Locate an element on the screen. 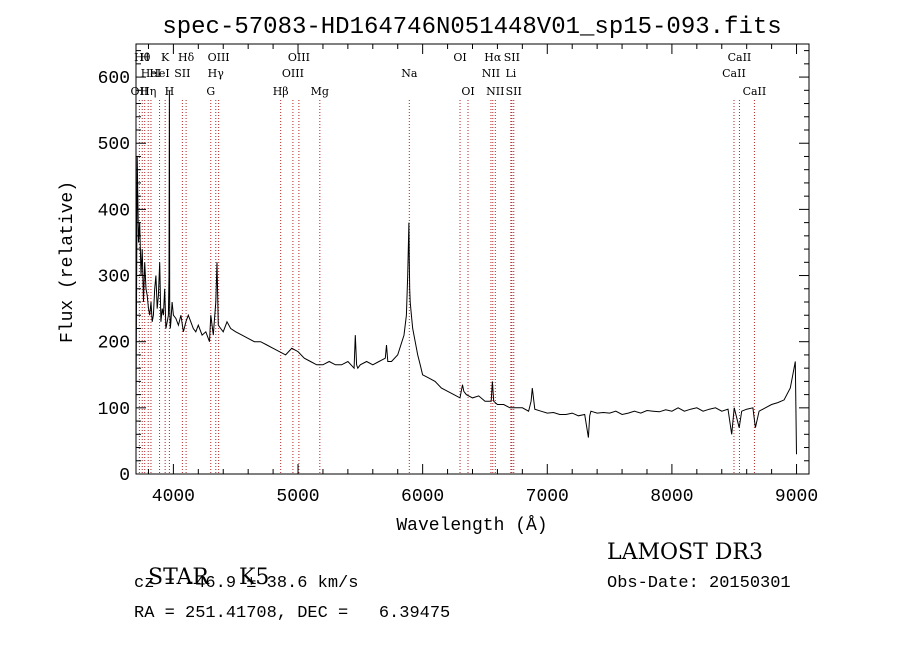 The image size is (900, 649). spectral-line-label: G is located at coordinates (210, 91).